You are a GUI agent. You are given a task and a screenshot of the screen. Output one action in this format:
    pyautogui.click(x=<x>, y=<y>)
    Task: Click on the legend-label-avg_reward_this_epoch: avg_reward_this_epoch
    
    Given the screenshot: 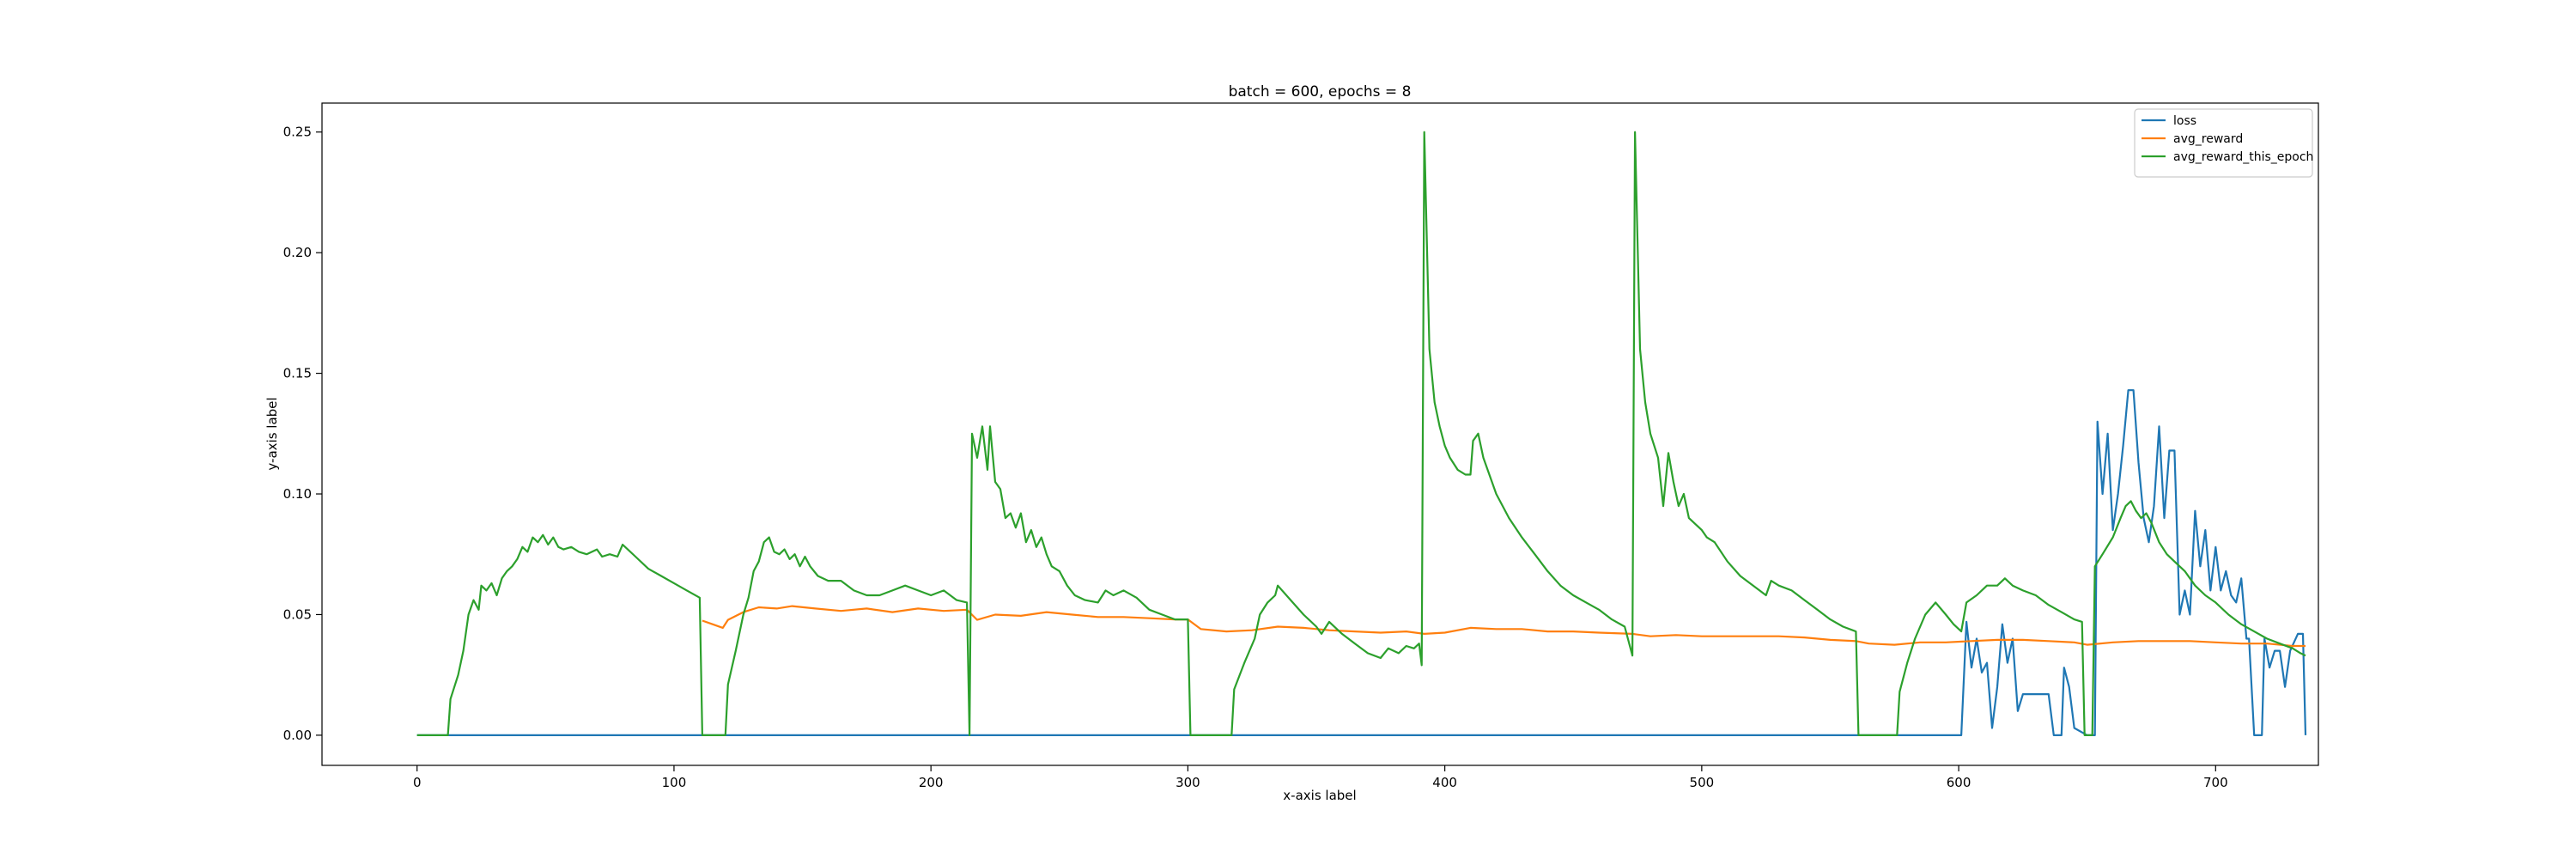 What is the action you would take?
    pyautogui.click(x=2243, y=157)
    